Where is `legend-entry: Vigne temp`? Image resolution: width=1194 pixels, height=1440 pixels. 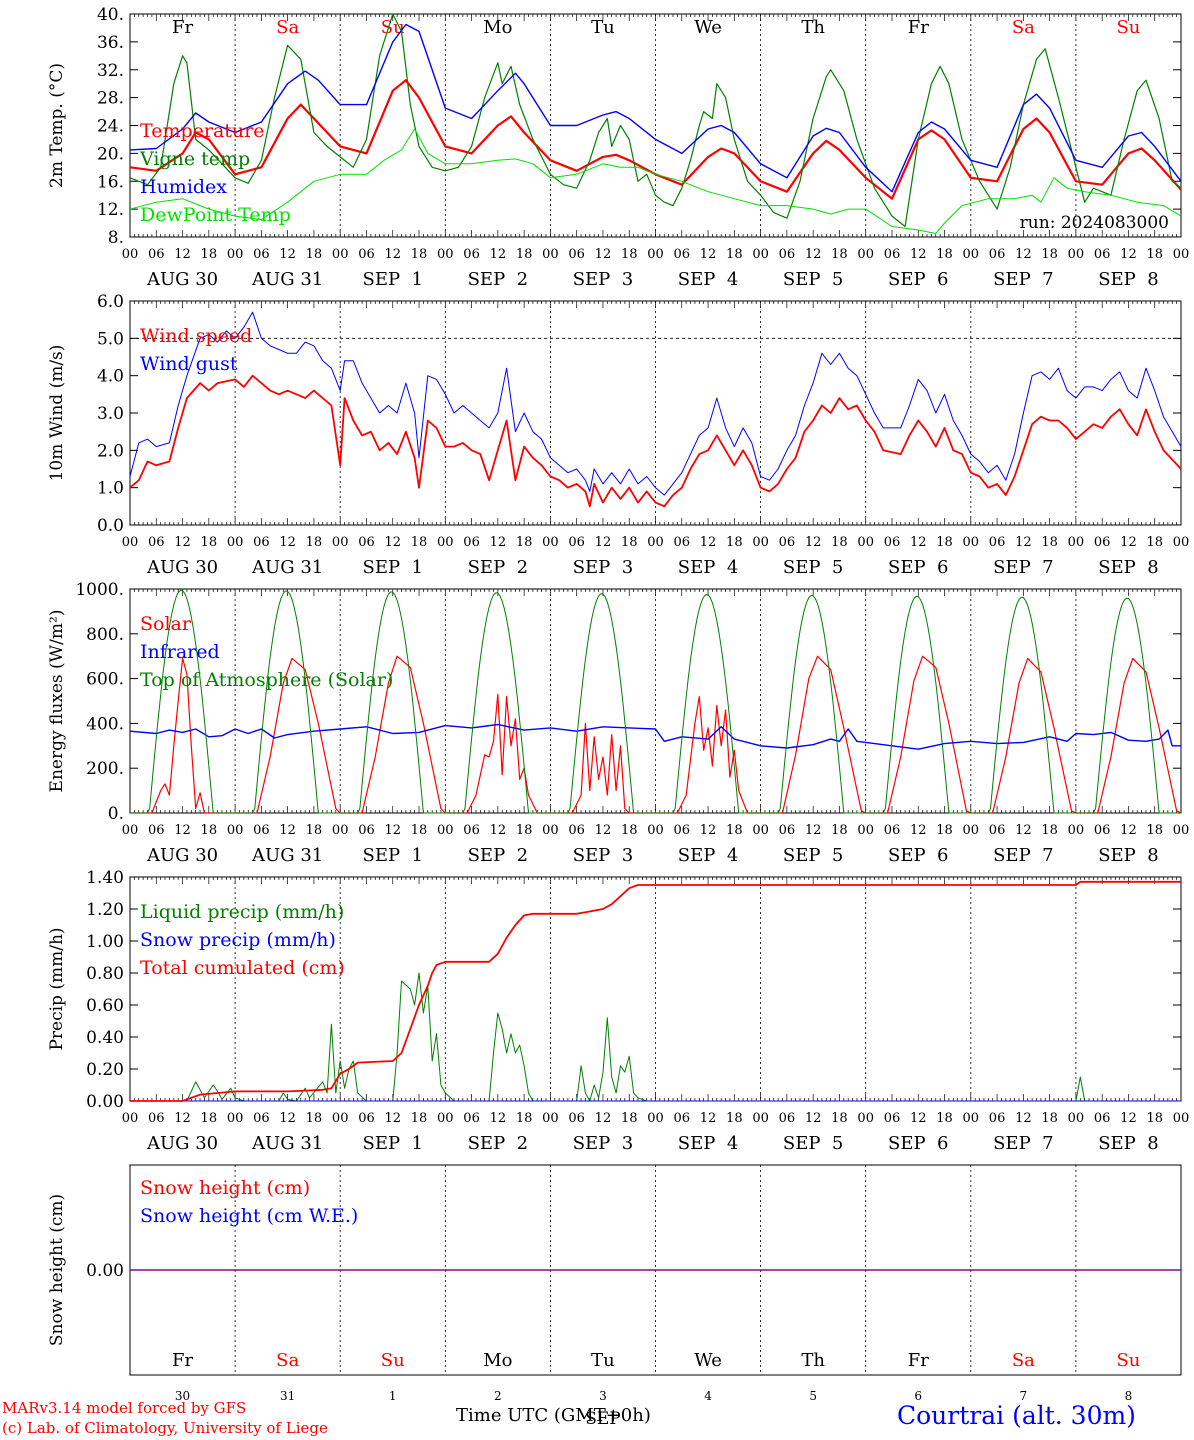
legend-entry: Vigne temp is located at coordinates (194, 159).